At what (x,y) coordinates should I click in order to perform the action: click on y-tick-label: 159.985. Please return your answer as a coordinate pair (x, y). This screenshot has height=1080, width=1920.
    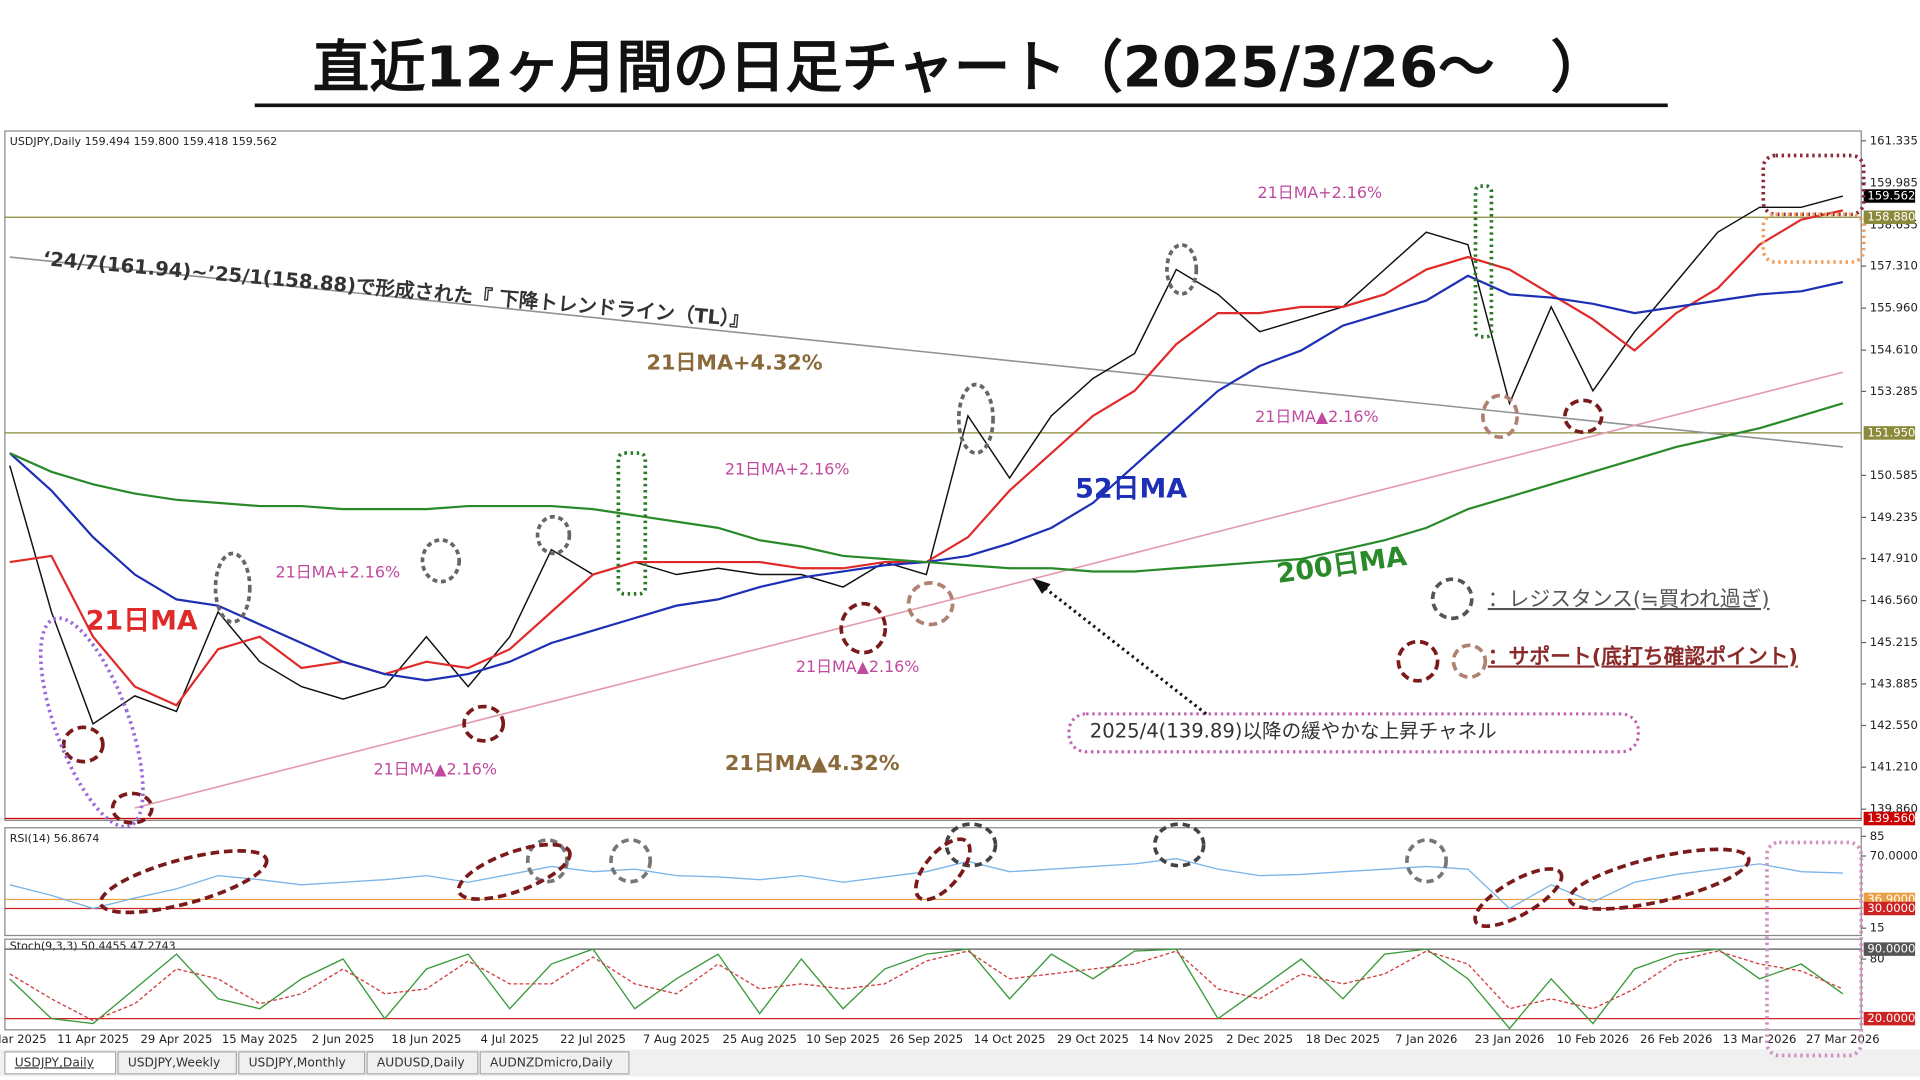
    Looking at the image, I should click on (1894, 182).